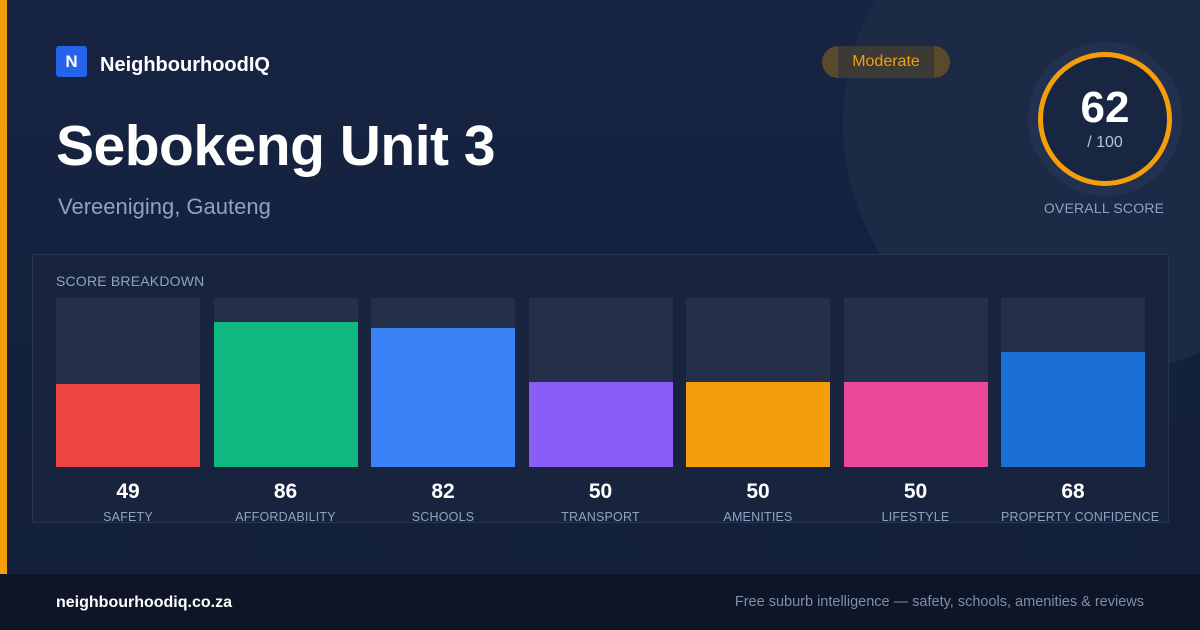  Describe the element at coordinates (71, 61) in the screenshot. I see `brand-logo-icon: N` at that location.